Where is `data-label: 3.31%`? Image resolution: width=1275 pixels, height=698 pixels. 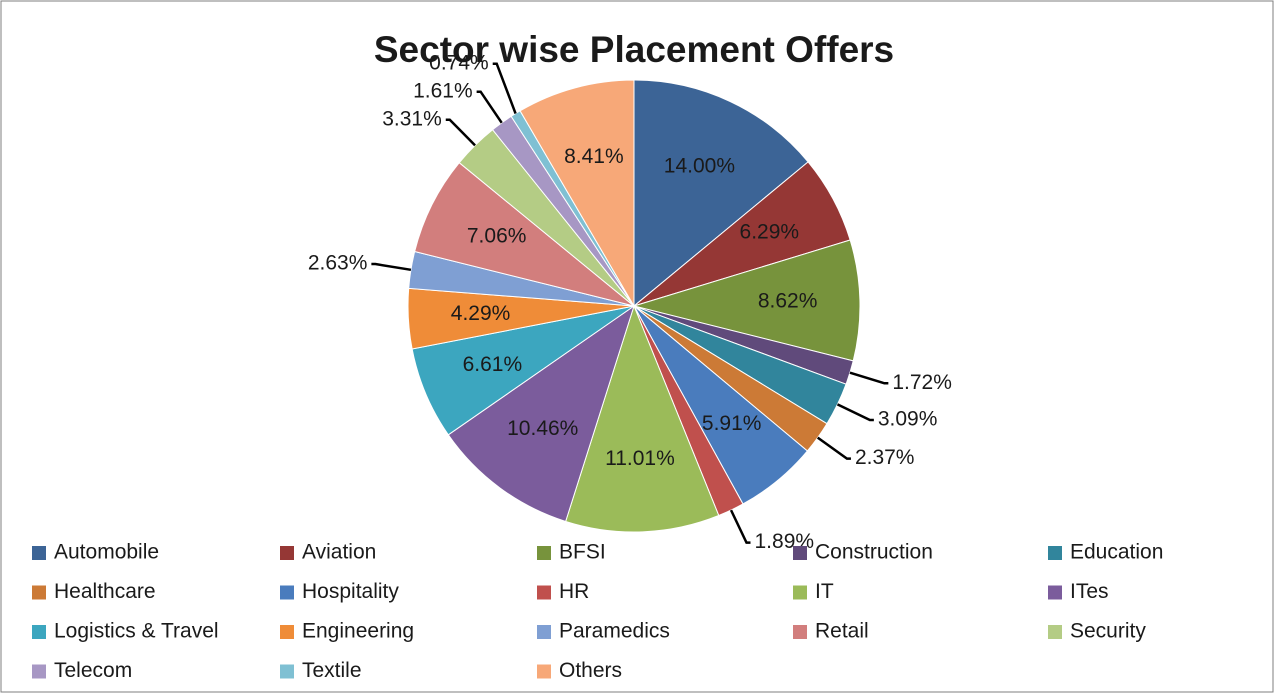
data-label: 3.31% is located at coordinates (412, 118).